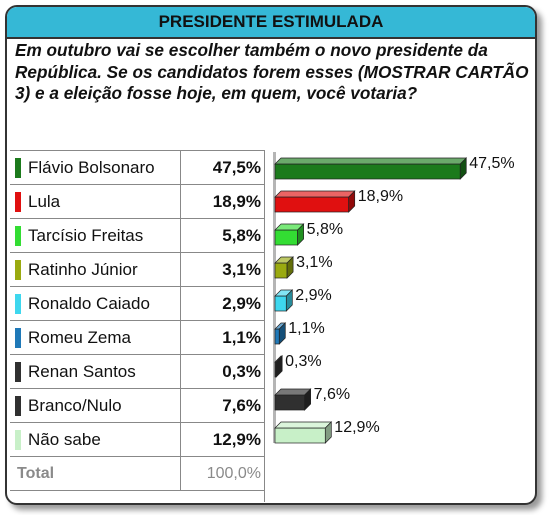 This screenshot has height=515, width=550. What do you see at coordinates (137, 202) in the screenshot?
I see `table-row: Lula 18,9%` at bounding box center [137, 202].